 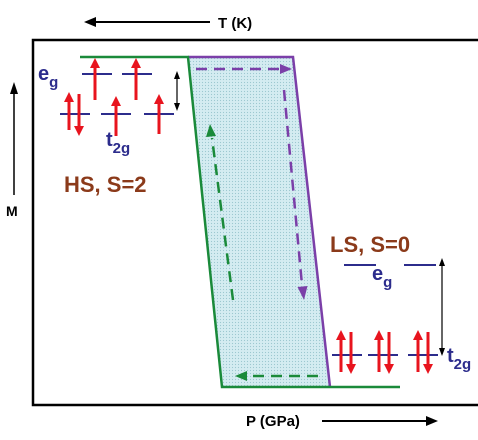 What do you see at coordinates (211, 130) in the screenshot?
I see `hs-dash-side-arrowhead` at bounding box center [211, 130].